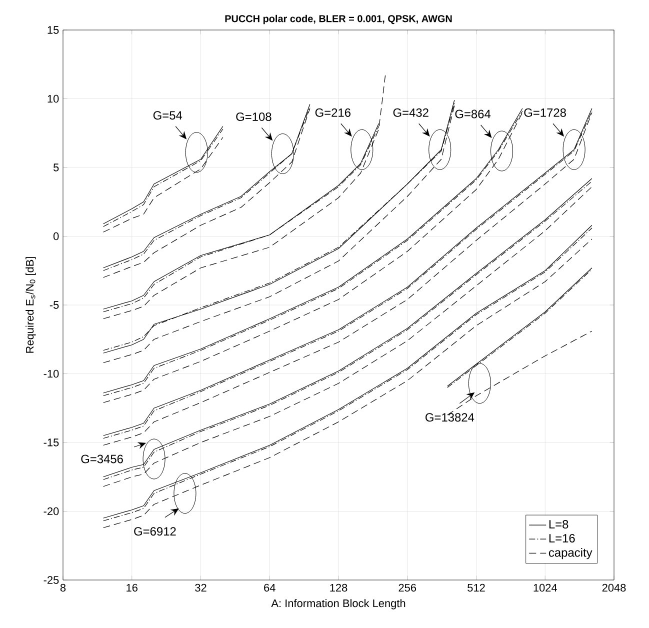  What do you see at coordinates (56, 168) in the screenshot?
I see `y-tick-label: 5` at bounding box center [56, 168].